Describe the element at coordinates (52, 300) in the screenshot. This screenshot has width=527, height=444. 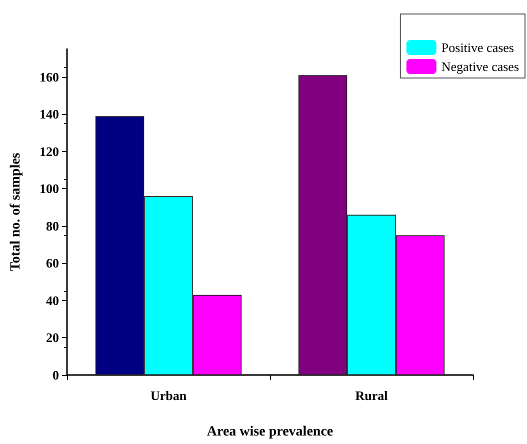
I see `y-tick-label: 40` at that location.